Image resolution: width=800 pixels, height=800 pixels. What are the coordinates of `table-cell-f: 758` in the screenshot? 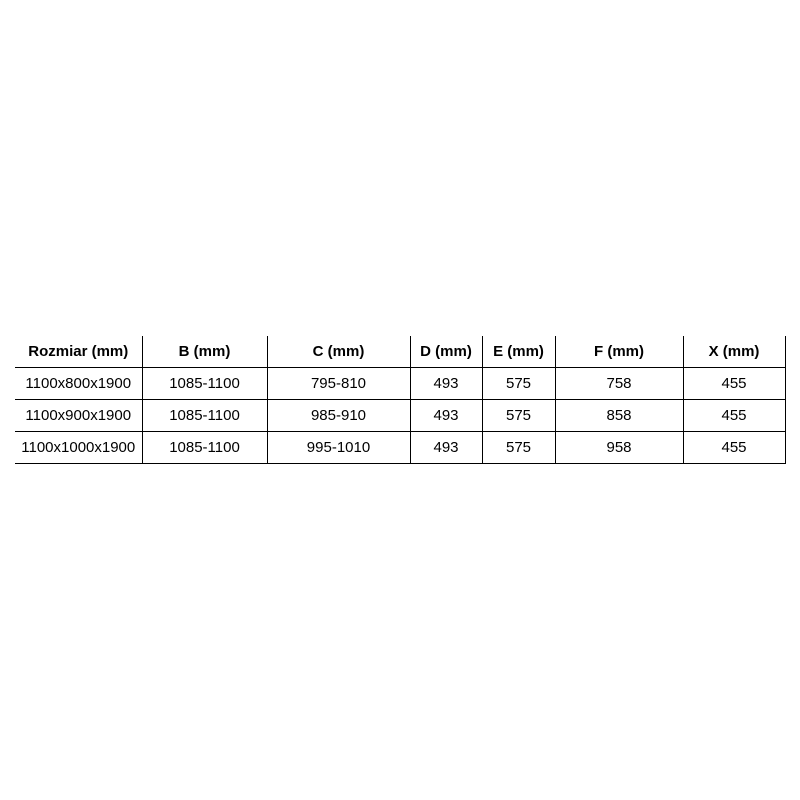 It's located at (619, 383).